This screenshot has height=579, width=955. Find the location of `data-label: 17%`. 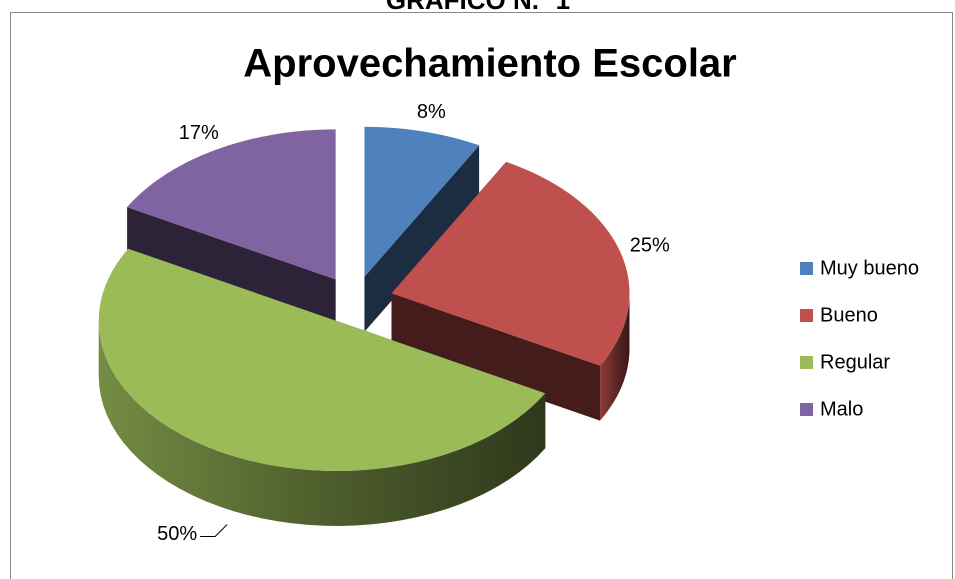

data-label: 17% is located at coordinates (199, 133).